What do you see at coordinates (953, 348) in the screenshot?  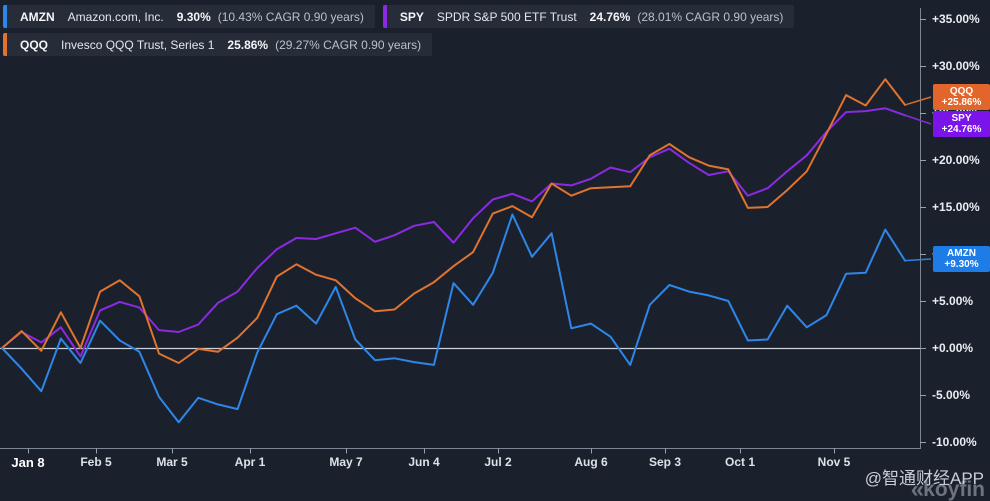 I see `y-axis-label-0: +0.00%` at bounding box center [953, 348].